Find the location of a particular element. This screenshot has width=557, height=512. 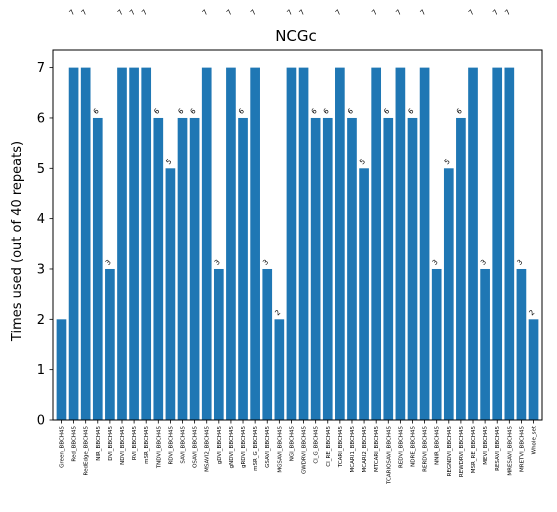

bar-MGSAVI_BBCH45 is located at coordinates (279, 369).